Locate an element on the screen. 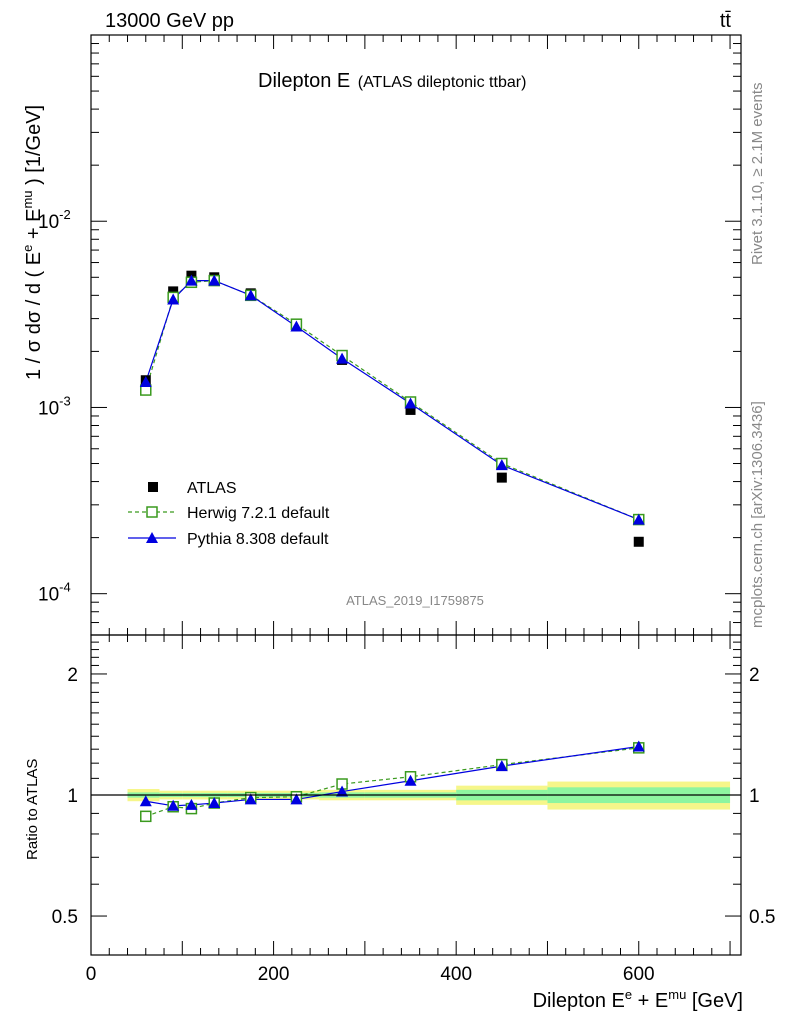 The image size is (786, 1024). ratio-y-tick-label-right: 2 is located at coordinates (754, 675).